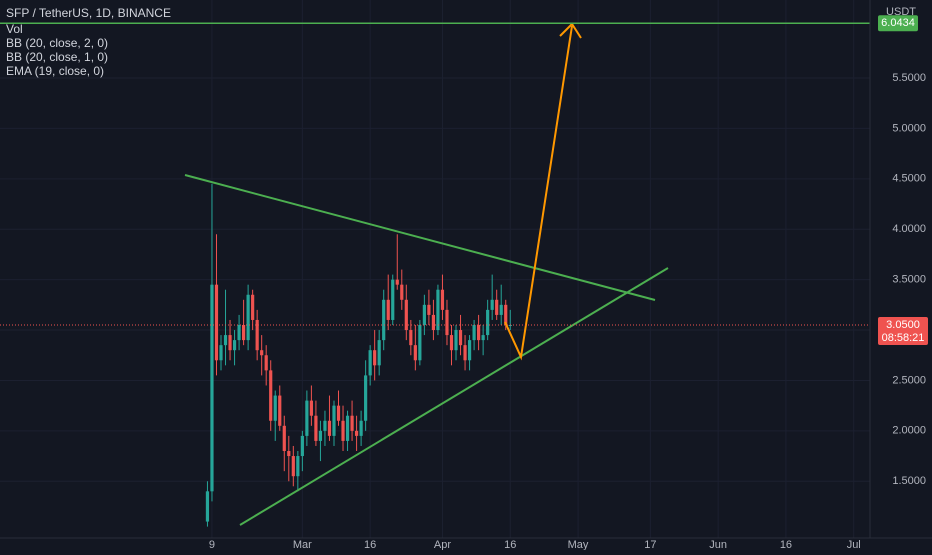 The width and height of the screenshot is (932, 555). I want to click on x-tick-label: Mar, so click(302, 544).